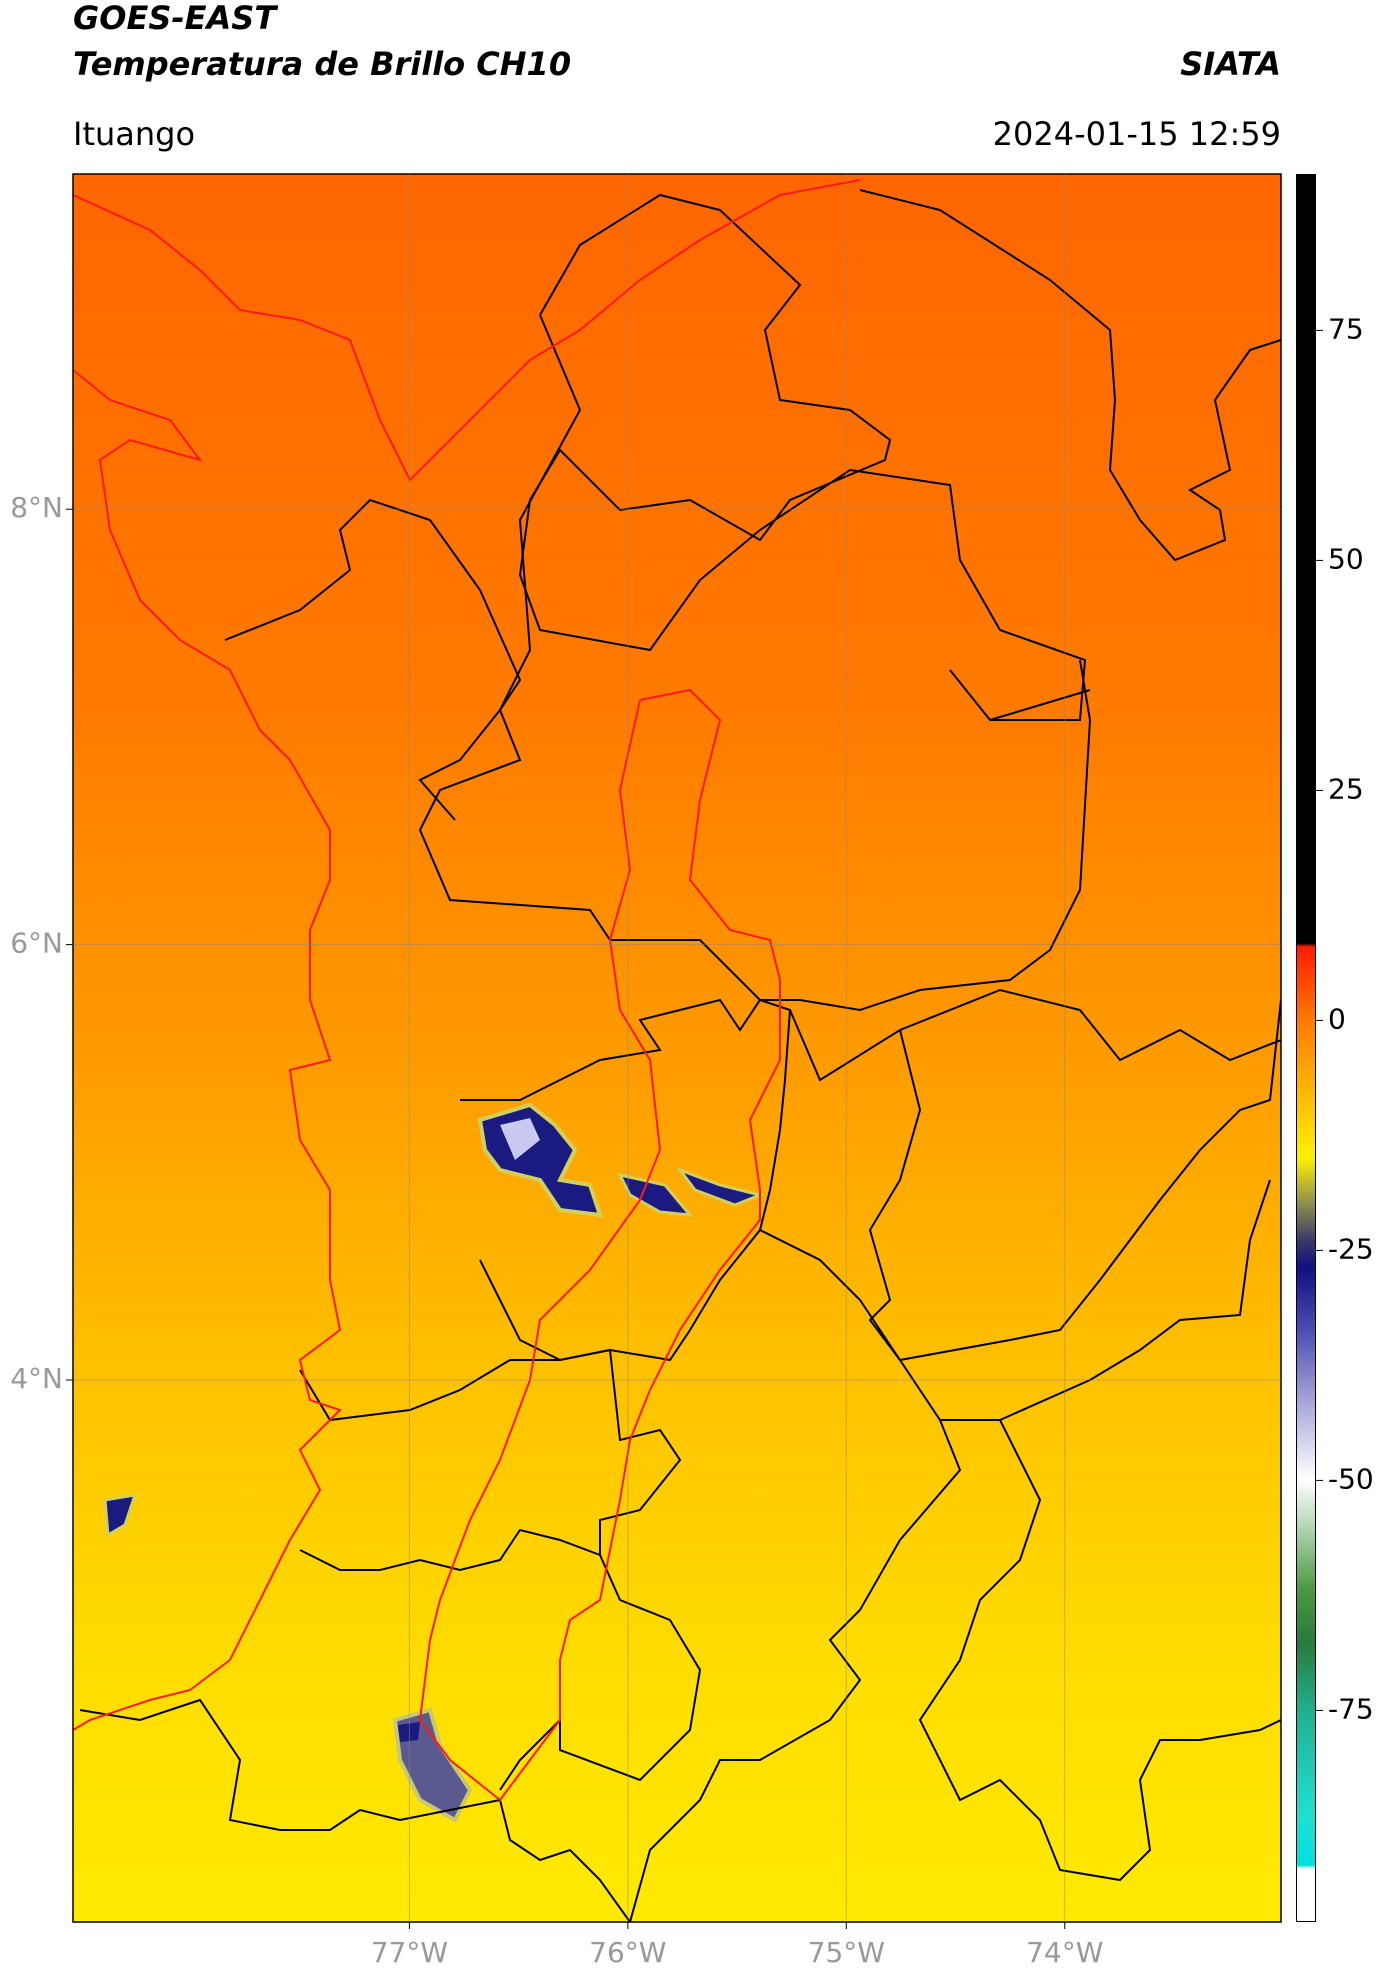 This screenshot has width=1384, height=1981. Describe the element at coordinates (1346, 788) in the screenshot. I see `colorbar-tick-label: 25` at that location.